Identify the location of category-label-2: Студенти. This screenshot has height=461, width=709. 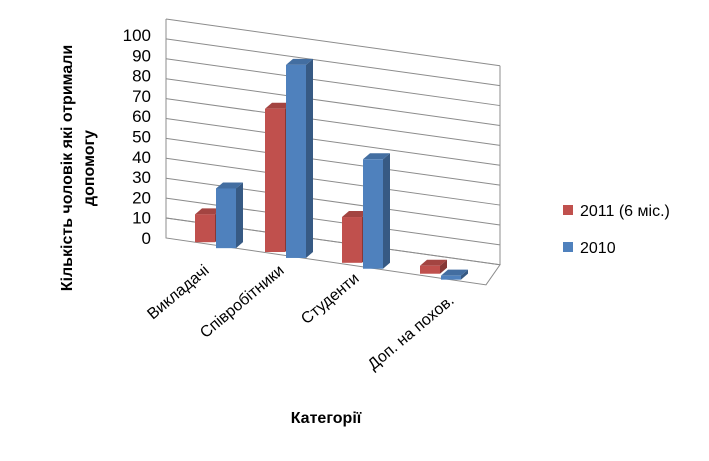
(330, 299).